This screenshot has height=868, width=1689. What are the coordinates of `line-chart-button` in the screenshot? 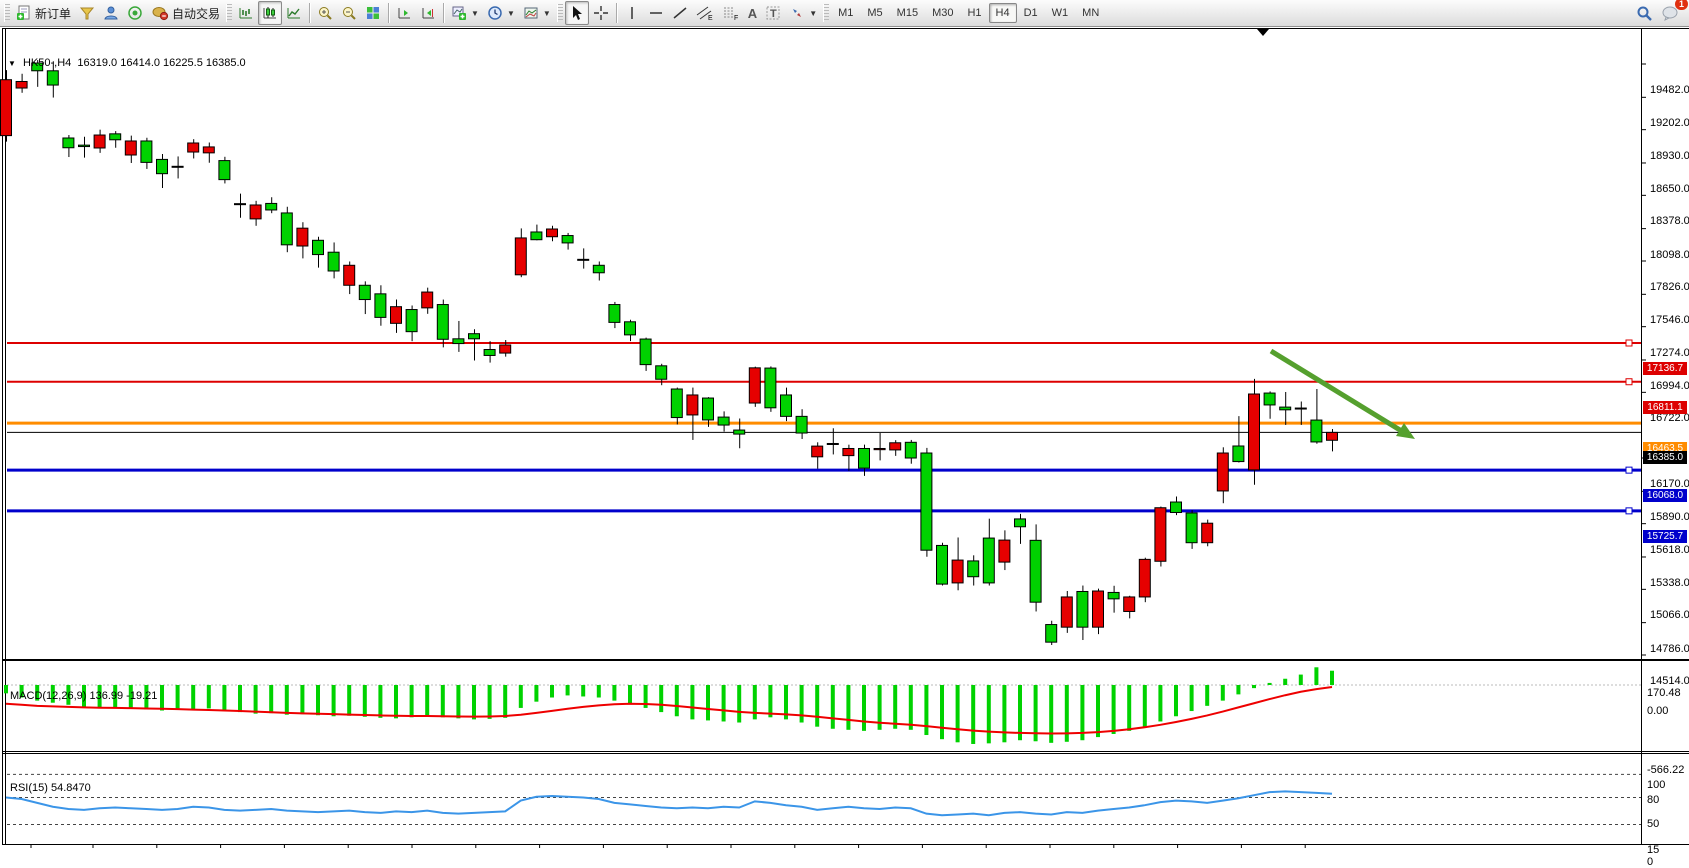 It's located at (294, 13).